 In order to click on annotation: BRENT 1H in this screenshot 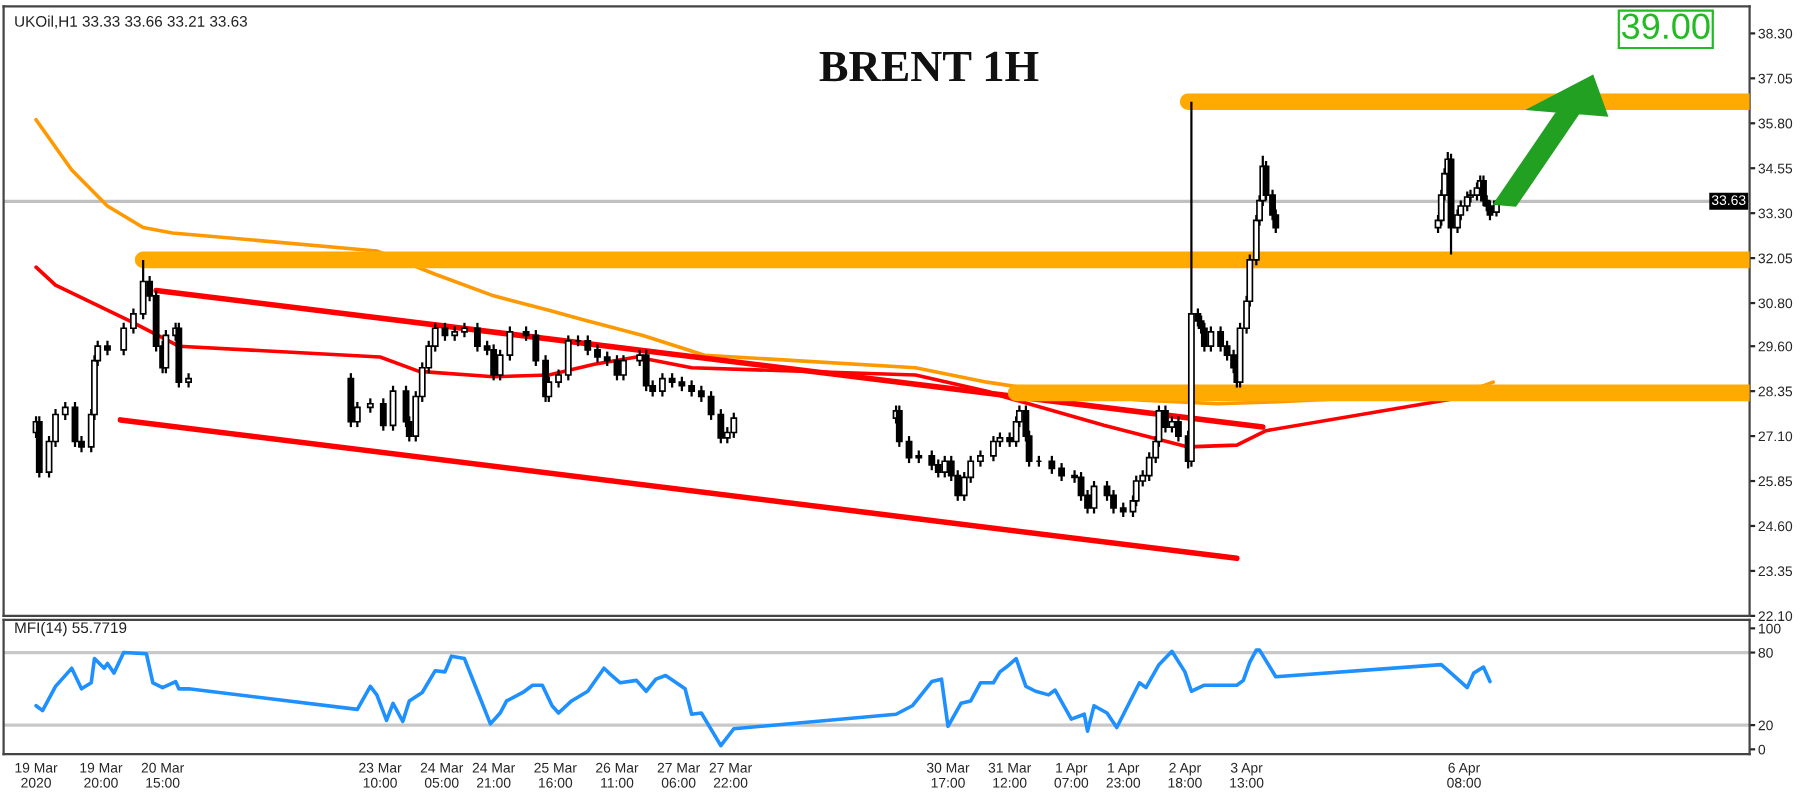, I will do `click(929, 66)`.